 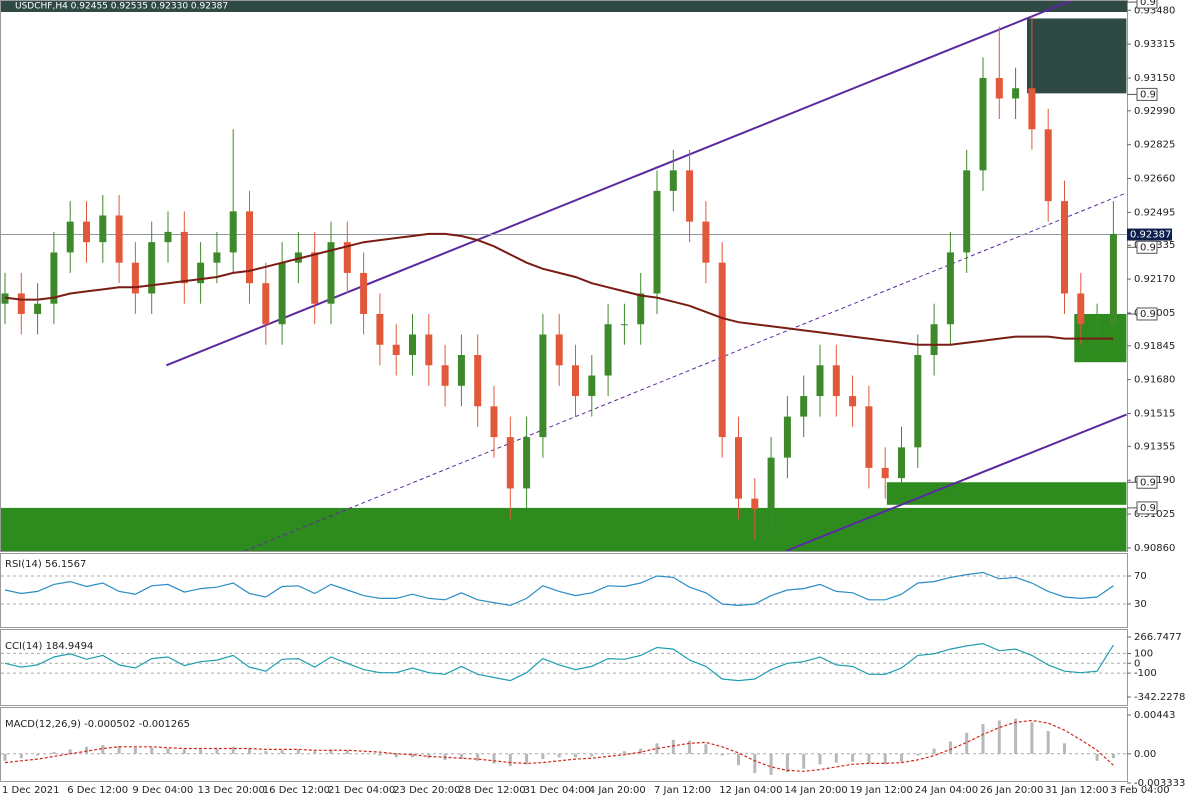 I want to click on x-tick-label: 16 Dec 12:00, so click(x=296, y=790).